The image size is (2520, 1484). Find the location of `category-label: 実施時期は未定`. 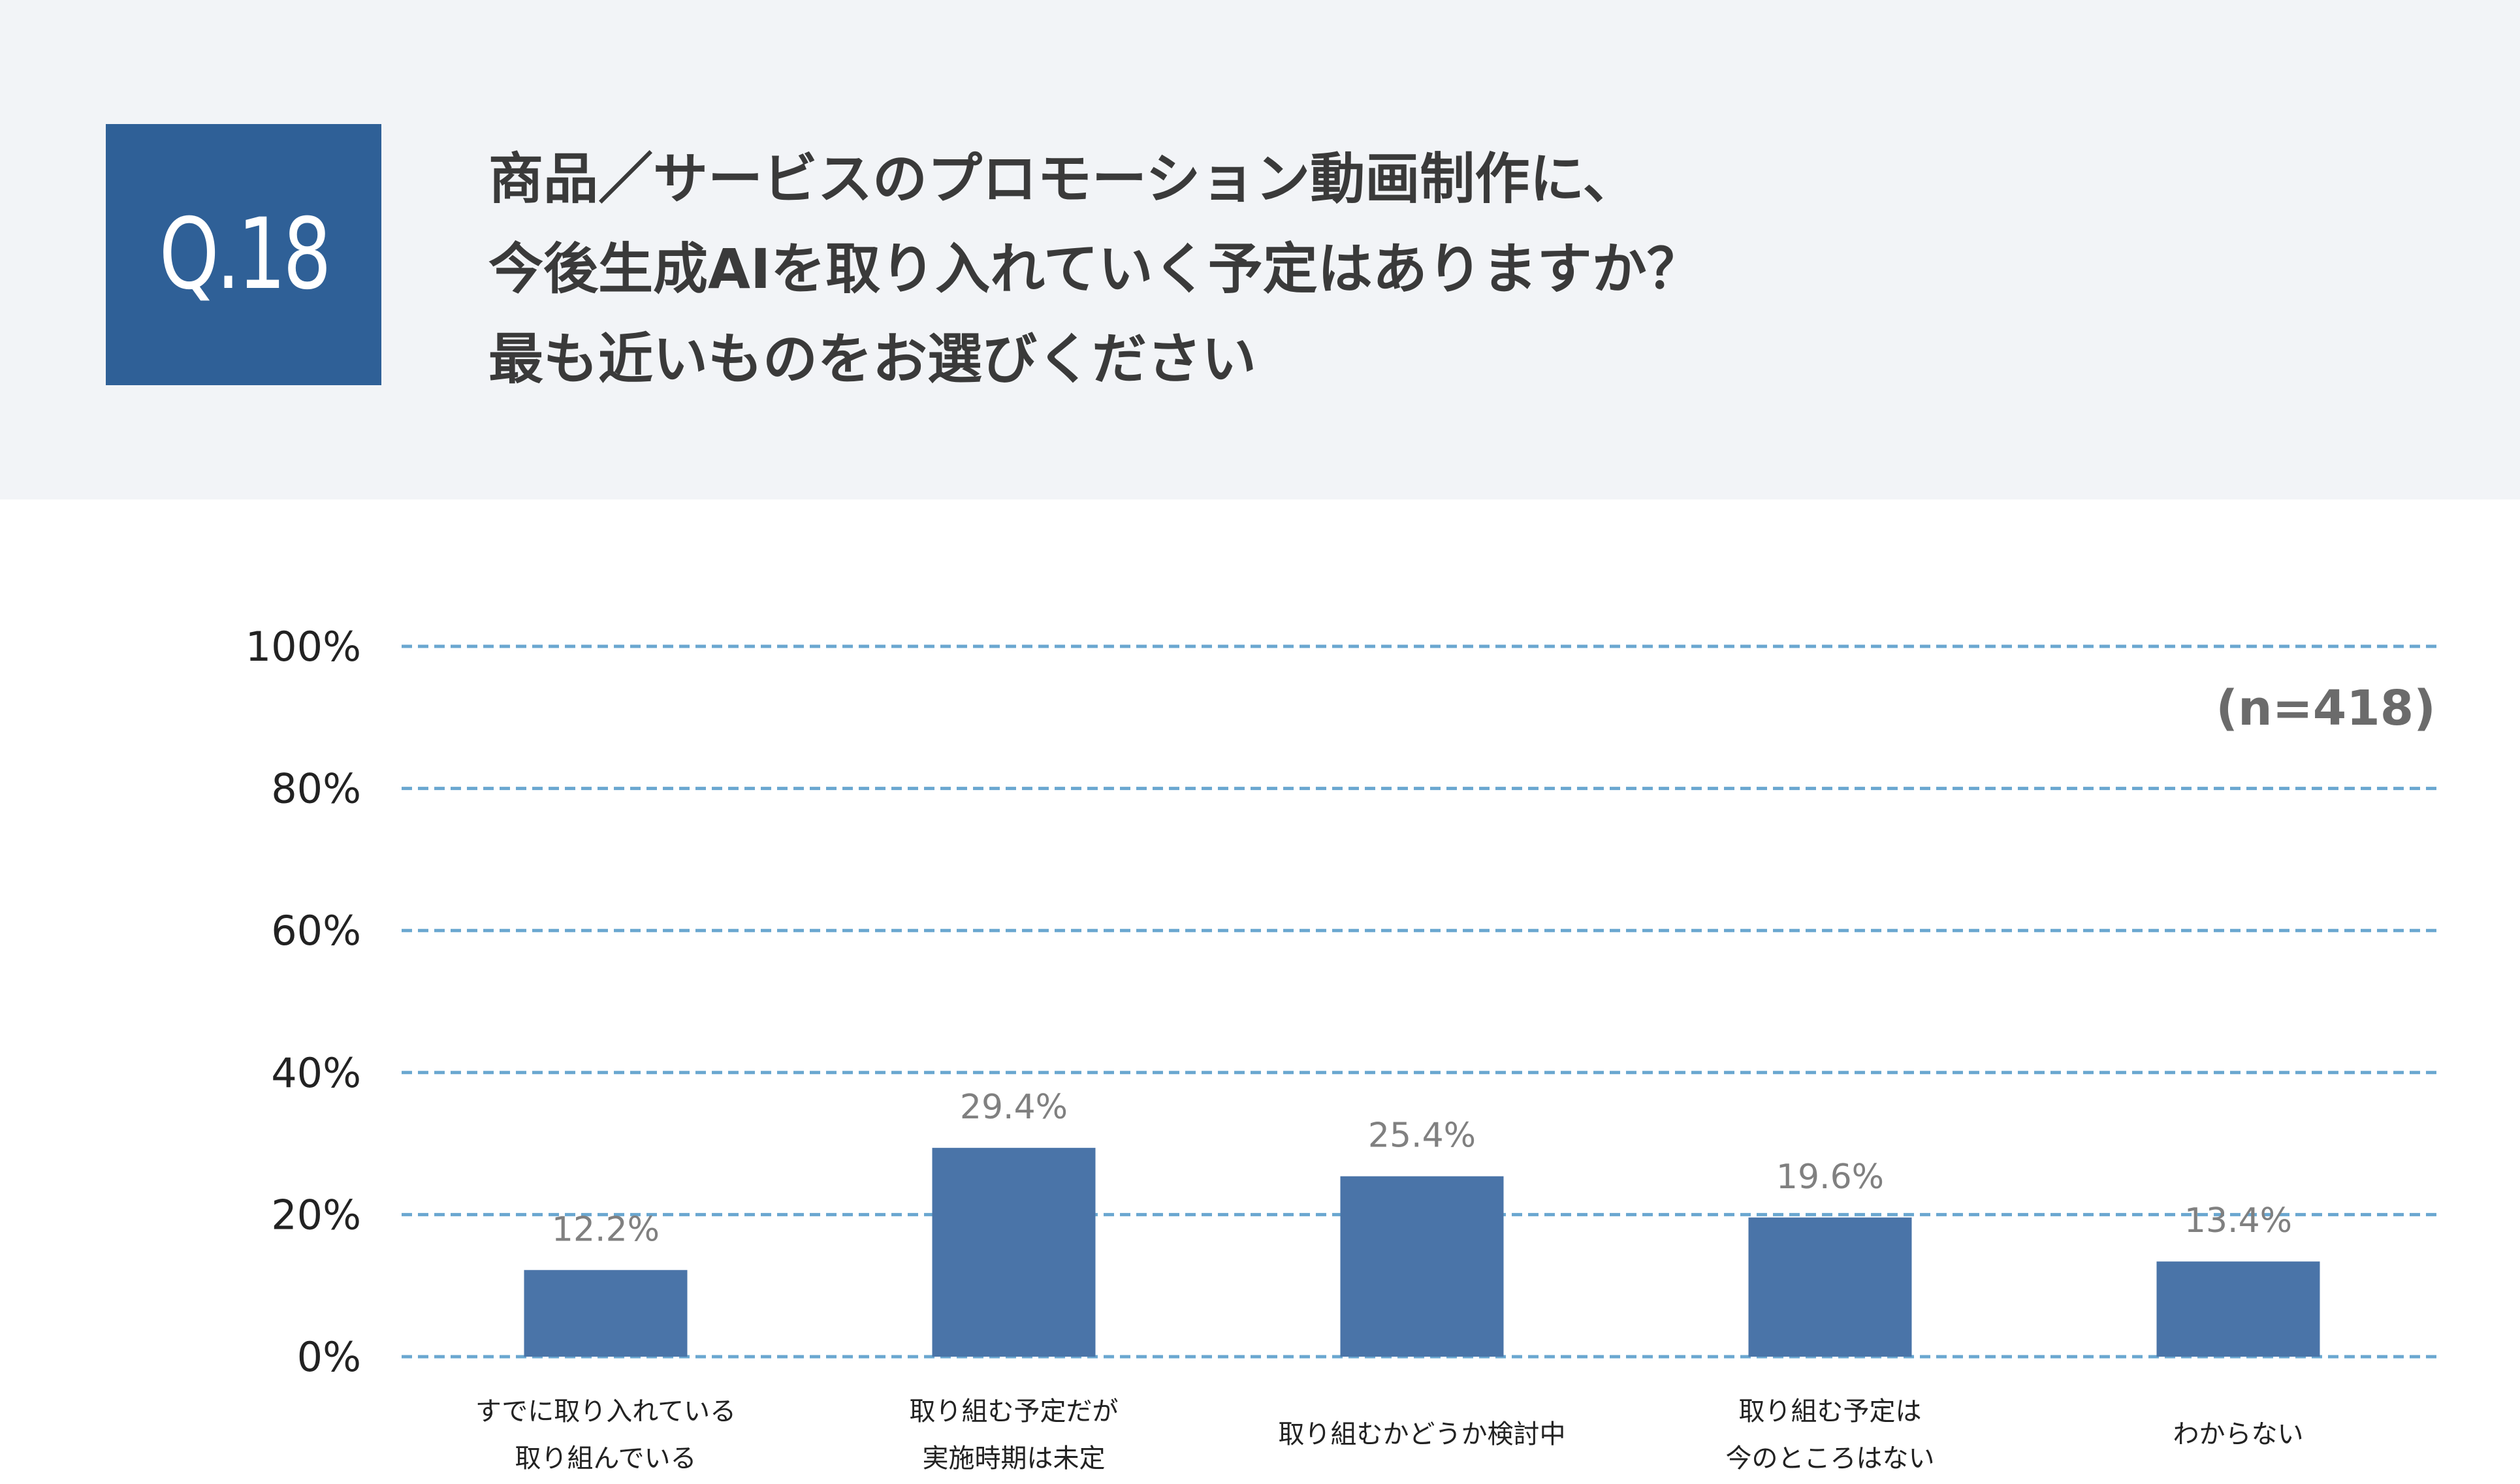

category-label: 実施時期は未定 is located at coordinates (1014, 1459).